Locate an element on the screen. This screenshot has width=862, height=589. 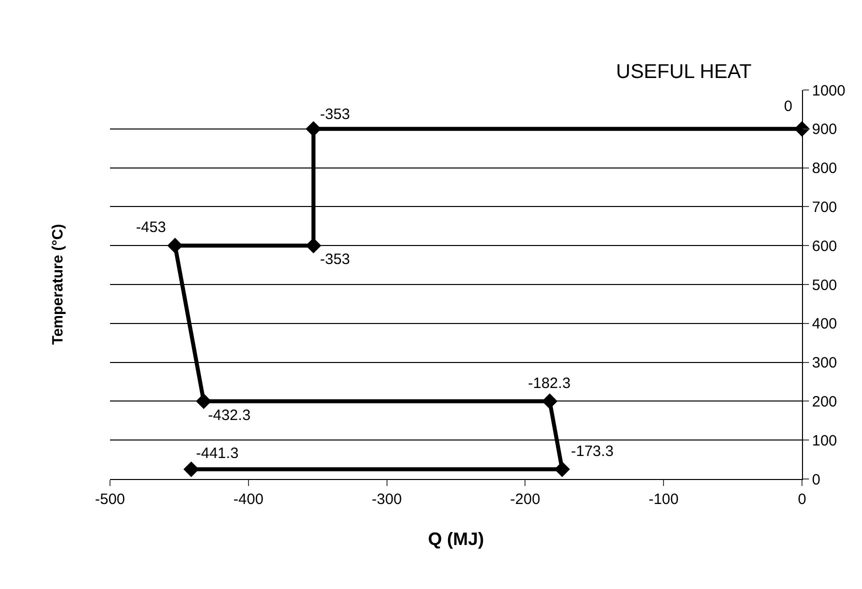
text: USEFUL HEAT is located at coordinates (684, 72).